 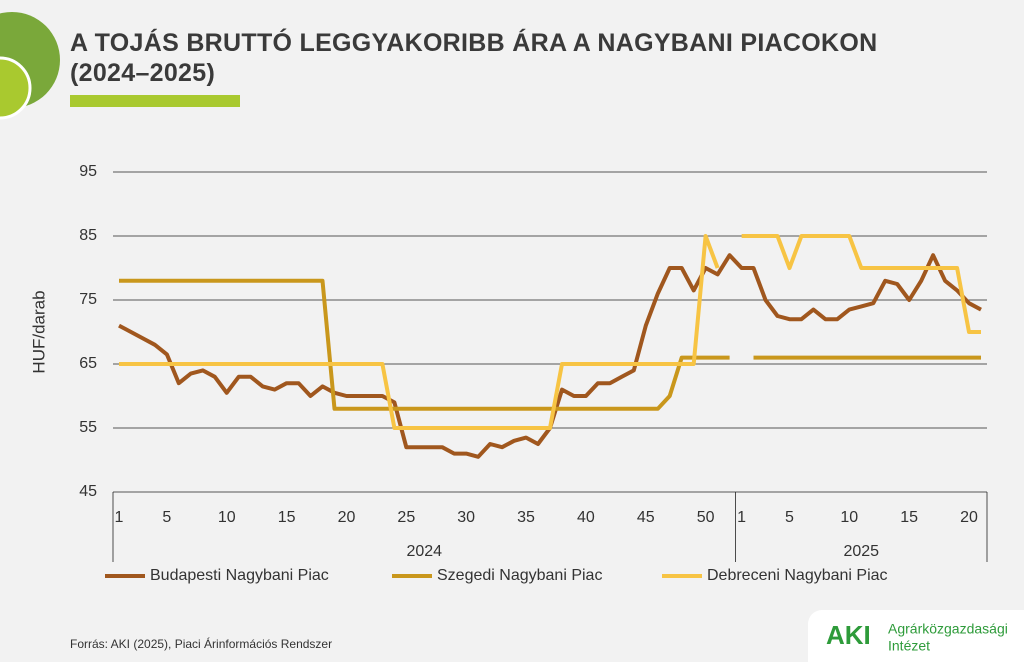 What do you see at coordinates (706, 517) in the screenshot?
I see `x-tick-label: 50` at bounding box center [706, 517].